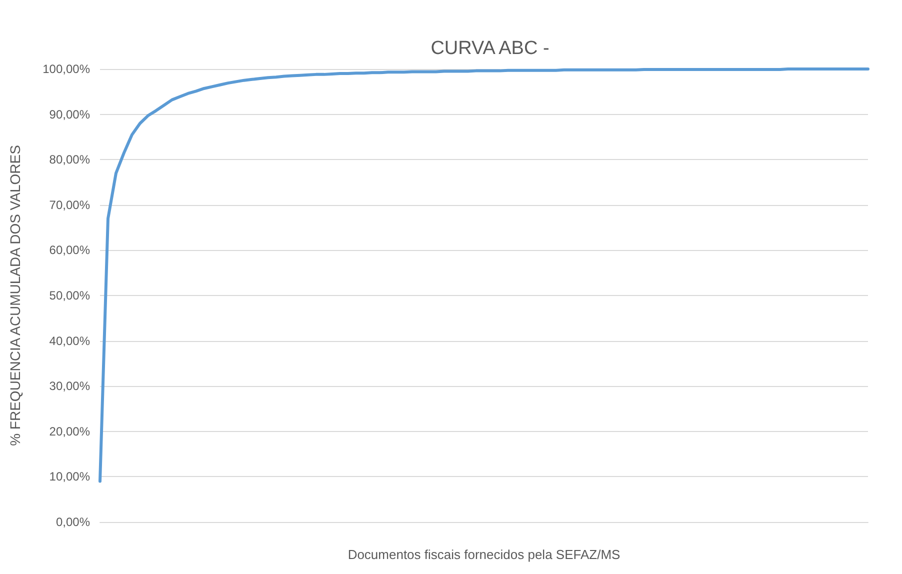 The width and height of the screenshot is (902, 574). What do you see at coordinates (69, 477) in the screenshot?
I see `y-tick-label: 10,00%` at bounding box center [69, 477].